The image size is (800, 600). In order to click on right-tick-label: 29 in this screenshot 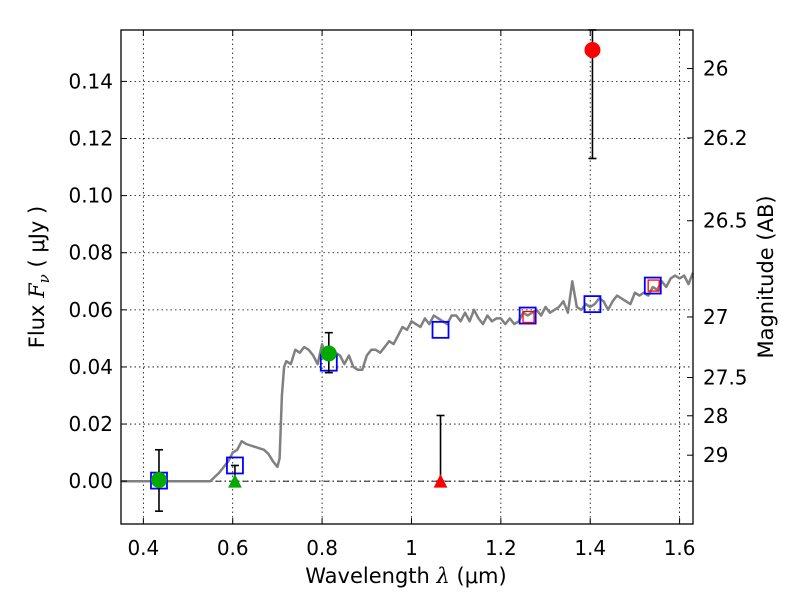, I will do `click(715, 455)`.